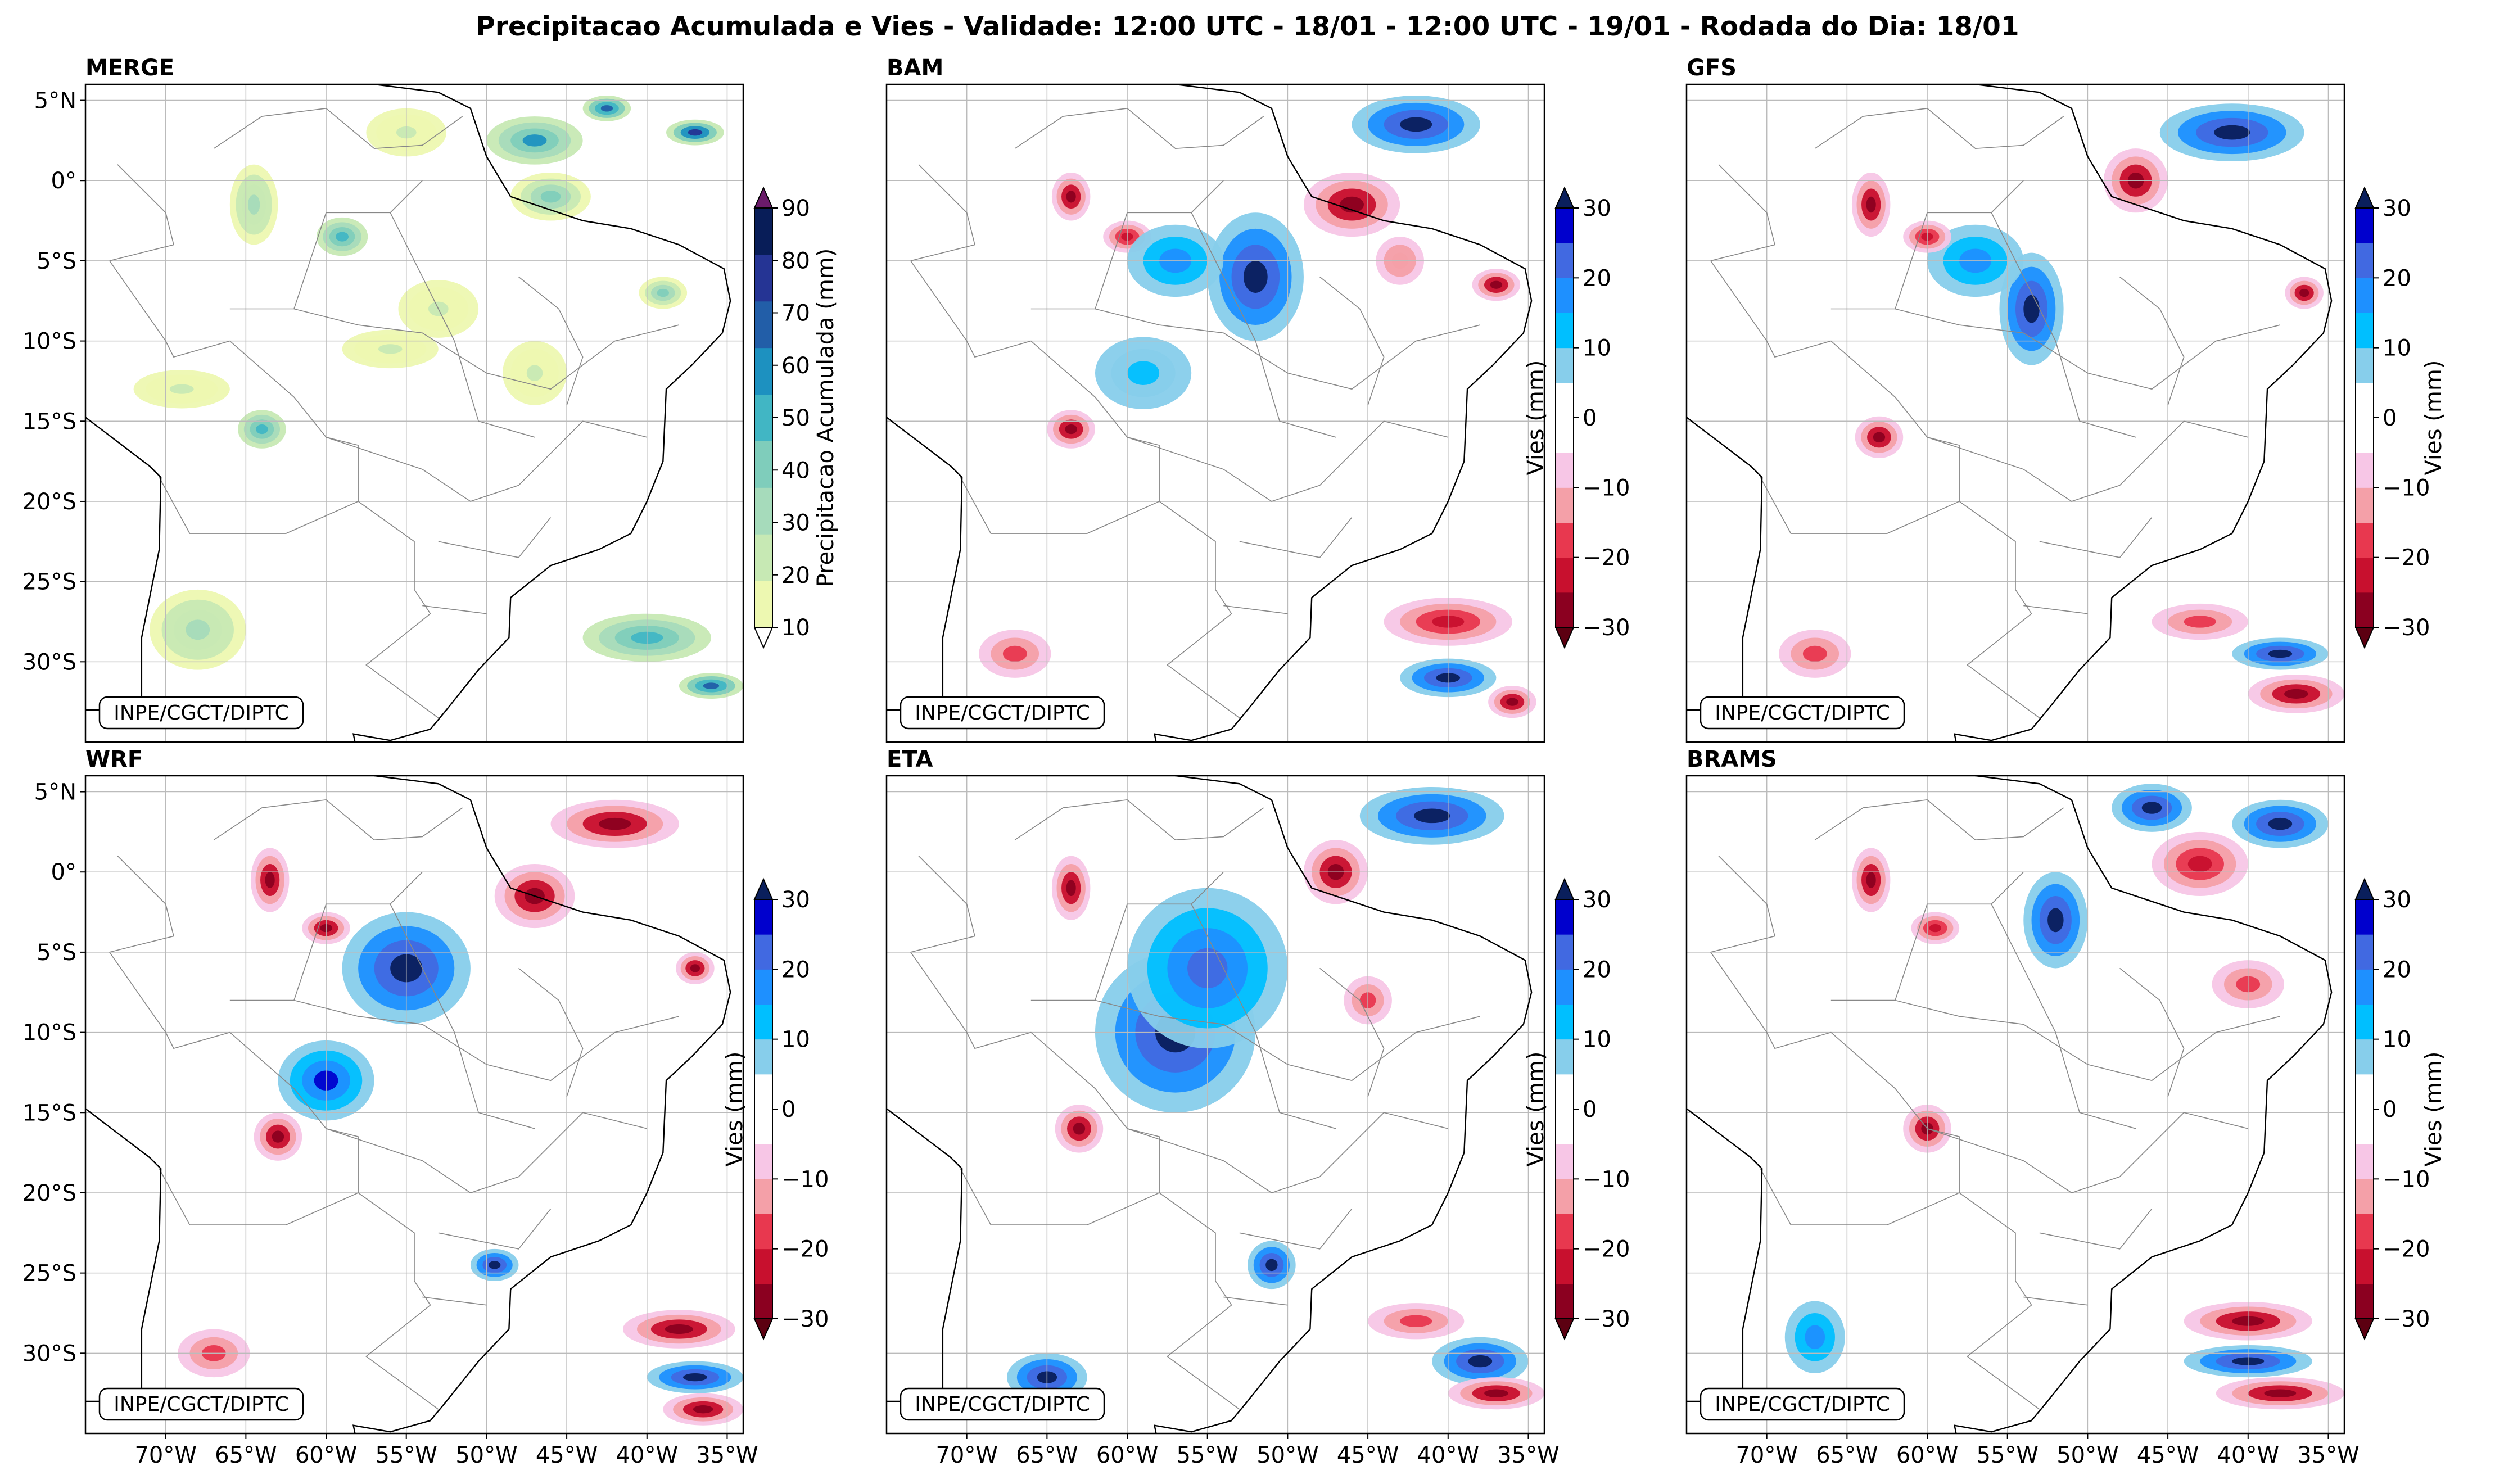  Describe the element at coordinates (795, 314) in the screenshot. I see `colorbar-tick-label: 70` at that location.